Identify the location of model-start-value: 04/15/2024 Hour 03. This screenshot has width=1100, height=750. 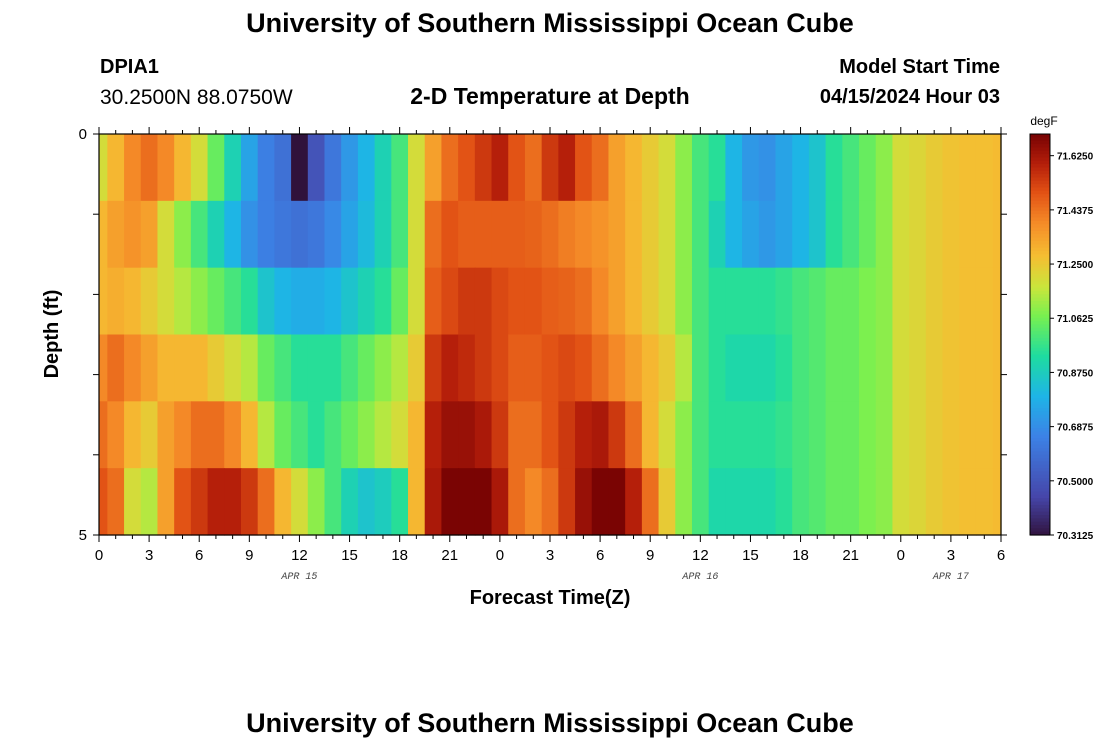
(909, 97).